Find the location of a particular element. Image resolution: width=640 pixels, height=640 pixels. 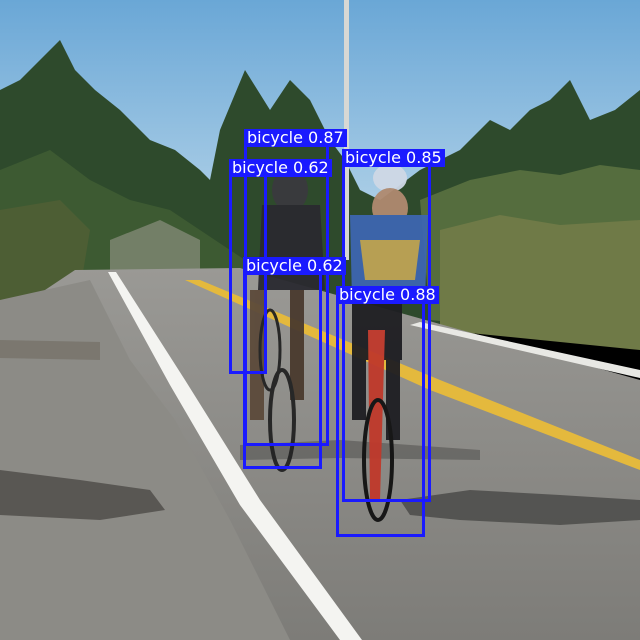

detection-box: bicycle 0.87 is located at coordinates (295, 287).